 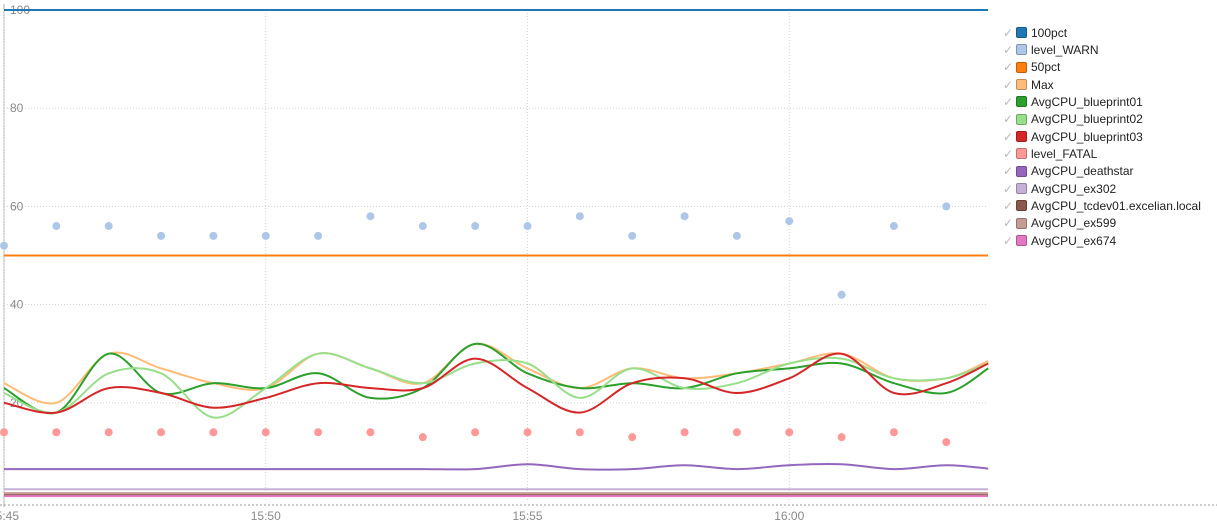 I want to click on legend-label: AvgCPU_deathstar, so click(x=1082, y=171).